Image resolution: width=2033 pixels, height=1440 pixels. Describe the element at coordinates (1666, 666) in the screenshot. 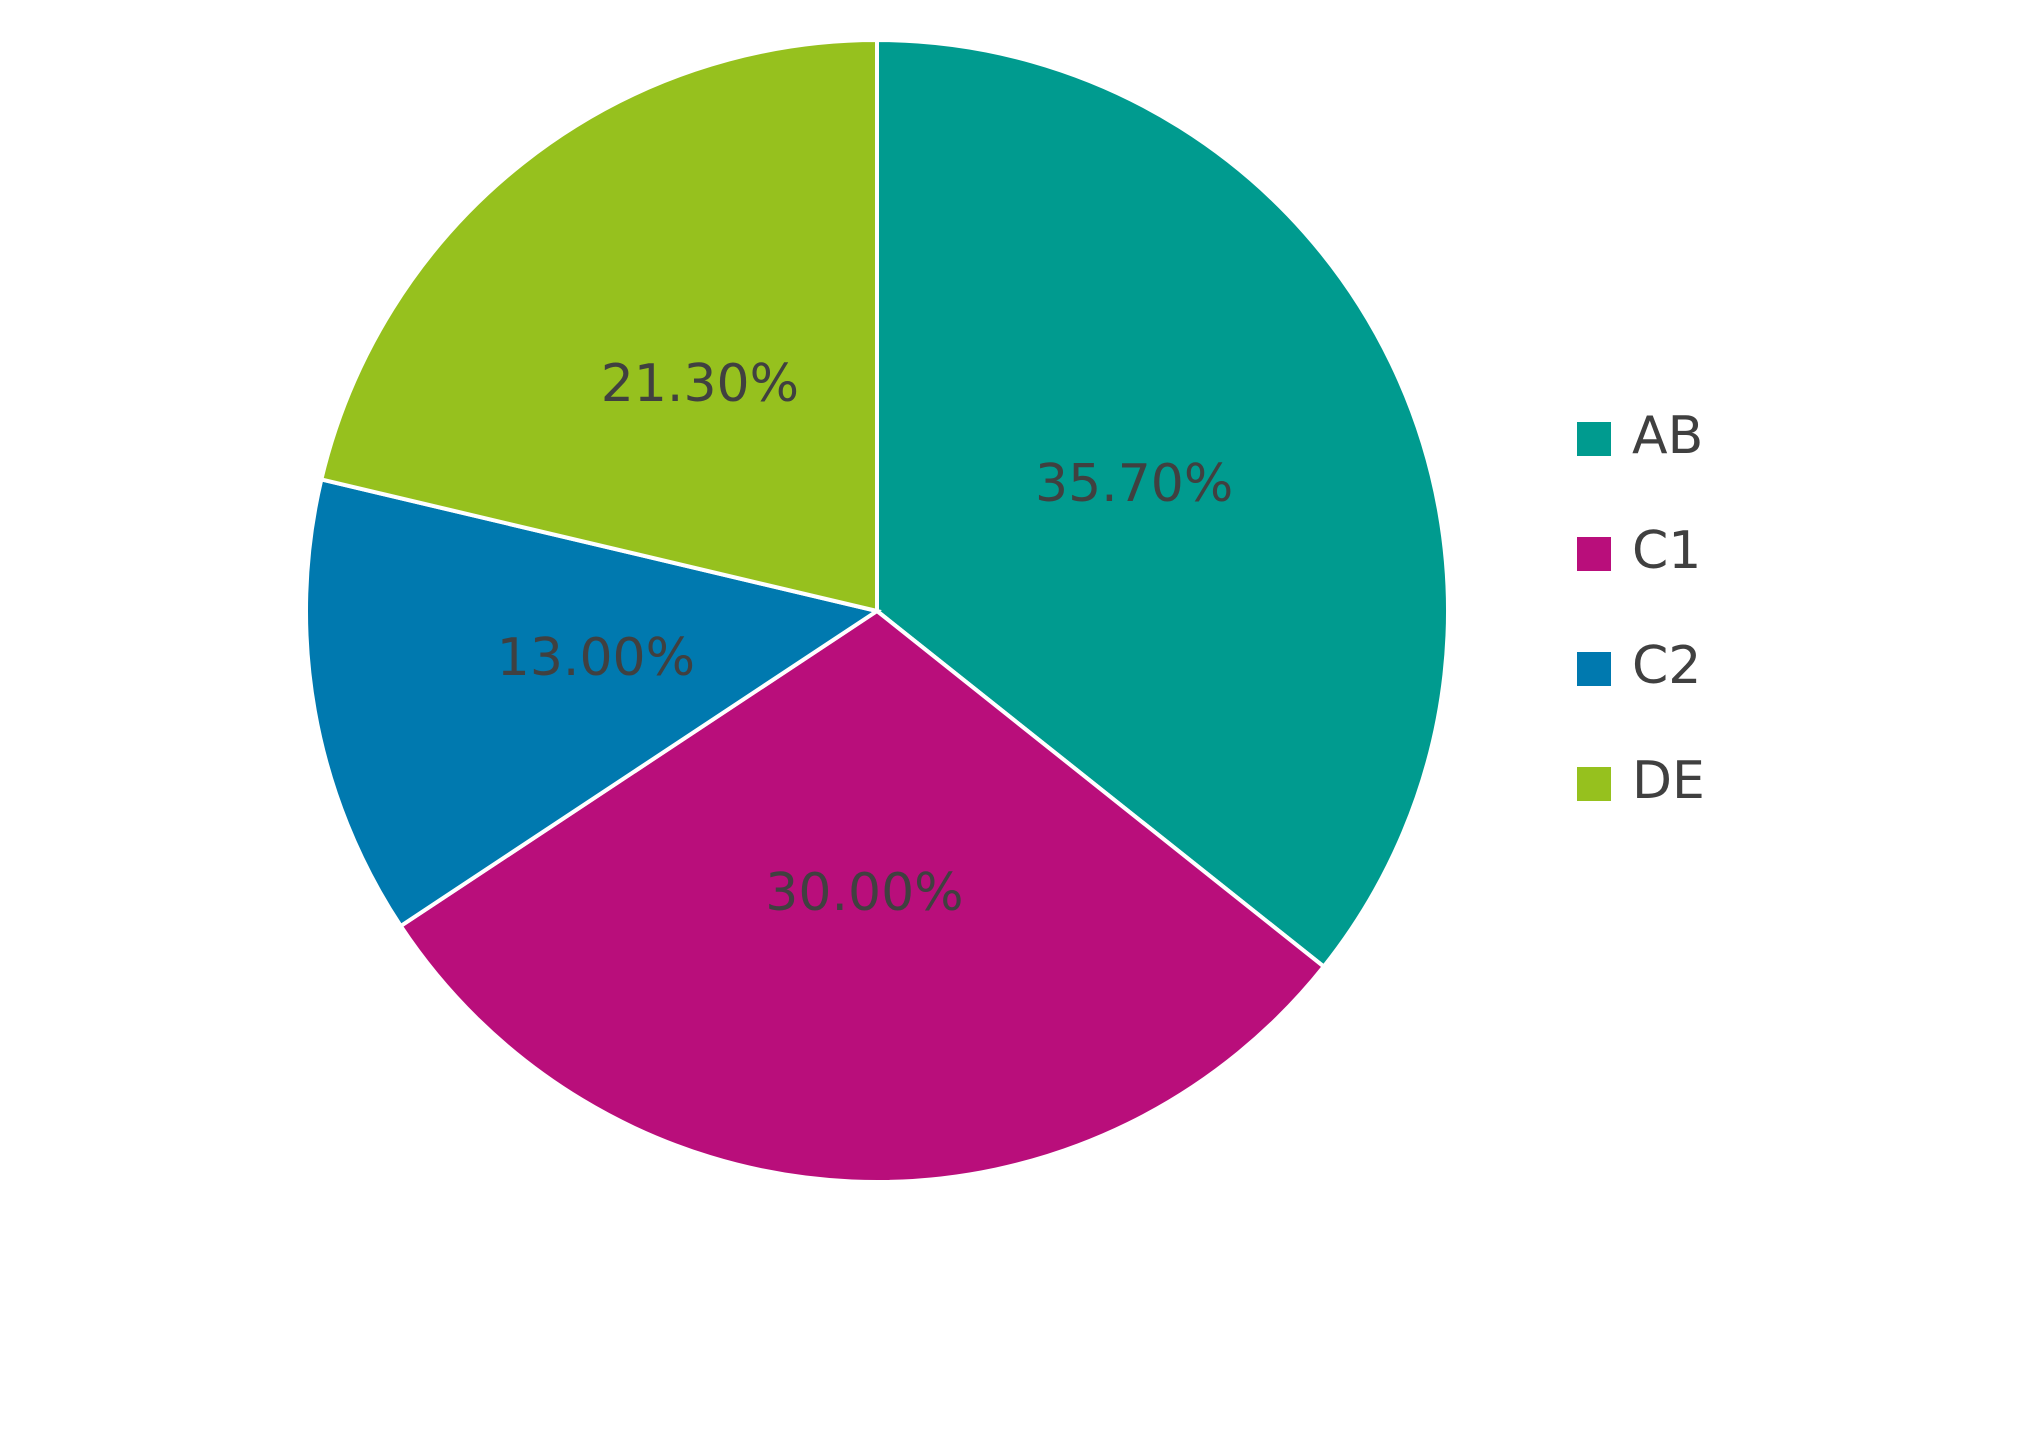

I see `legend-label: C2` at that location.